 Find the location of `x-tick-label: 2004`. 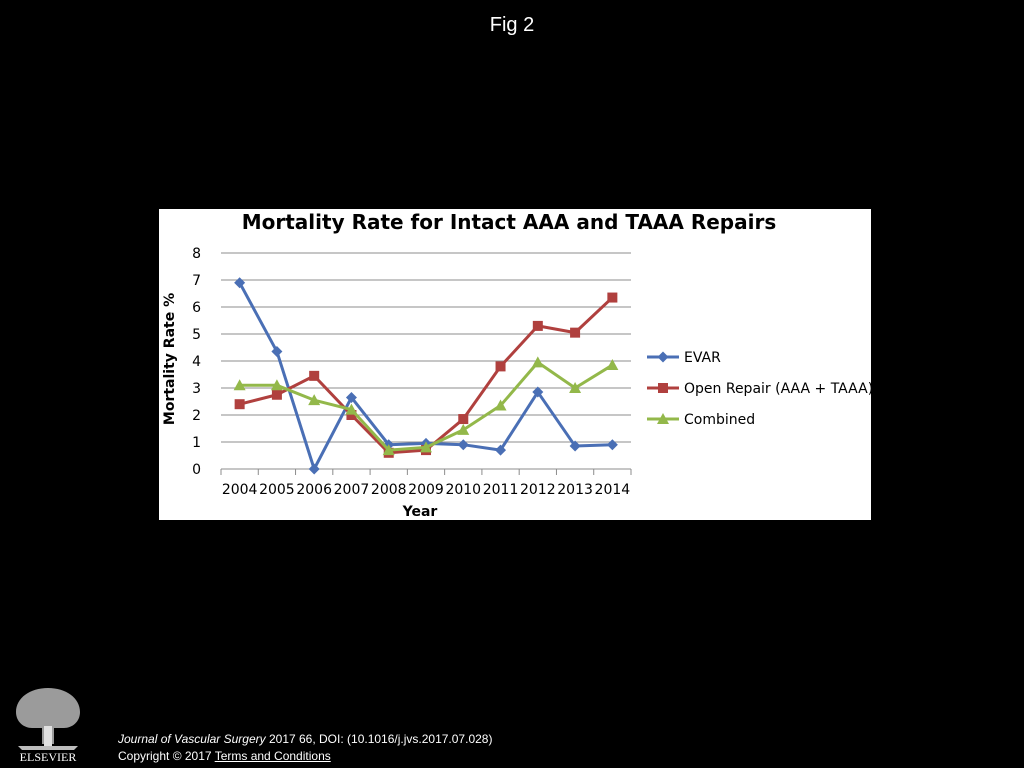

x-tick-label: 2004 is located at coordinates (240, 490).